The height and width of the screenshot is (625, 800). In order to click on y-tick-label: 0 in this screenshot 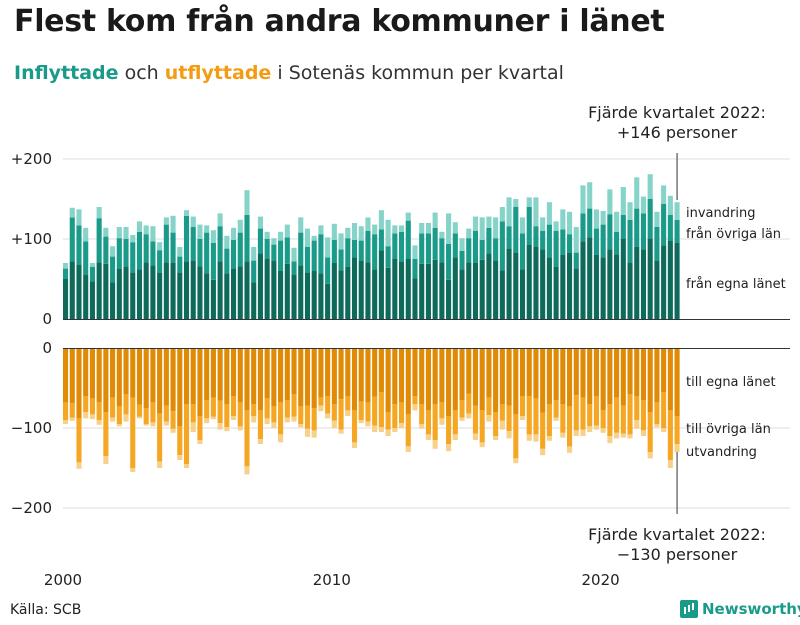, I will do `click(47, 319)`.